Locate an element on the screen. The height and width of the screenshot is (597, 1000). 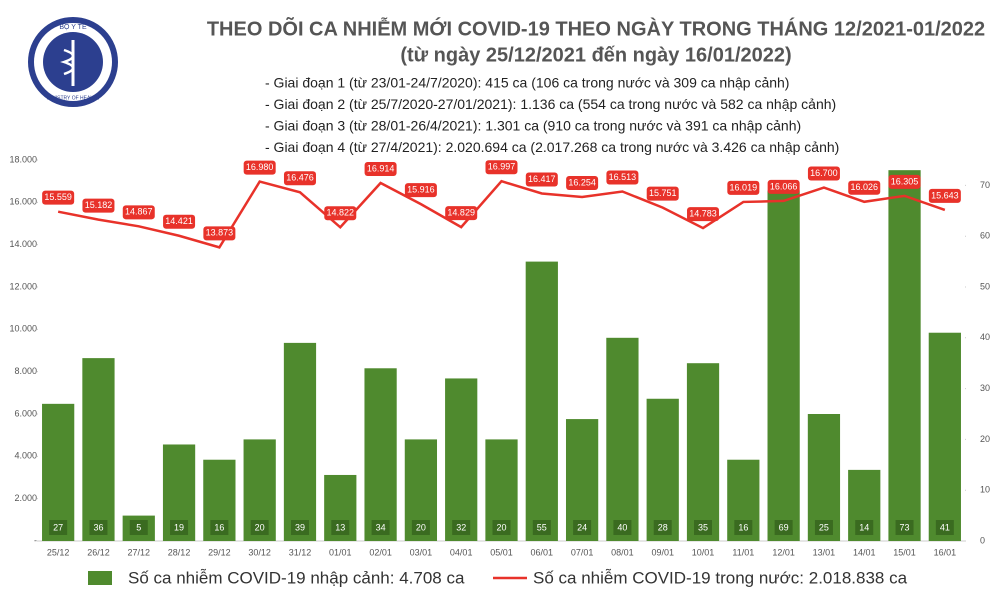
line-label: 14.829 is located at coordinates (461, 212).